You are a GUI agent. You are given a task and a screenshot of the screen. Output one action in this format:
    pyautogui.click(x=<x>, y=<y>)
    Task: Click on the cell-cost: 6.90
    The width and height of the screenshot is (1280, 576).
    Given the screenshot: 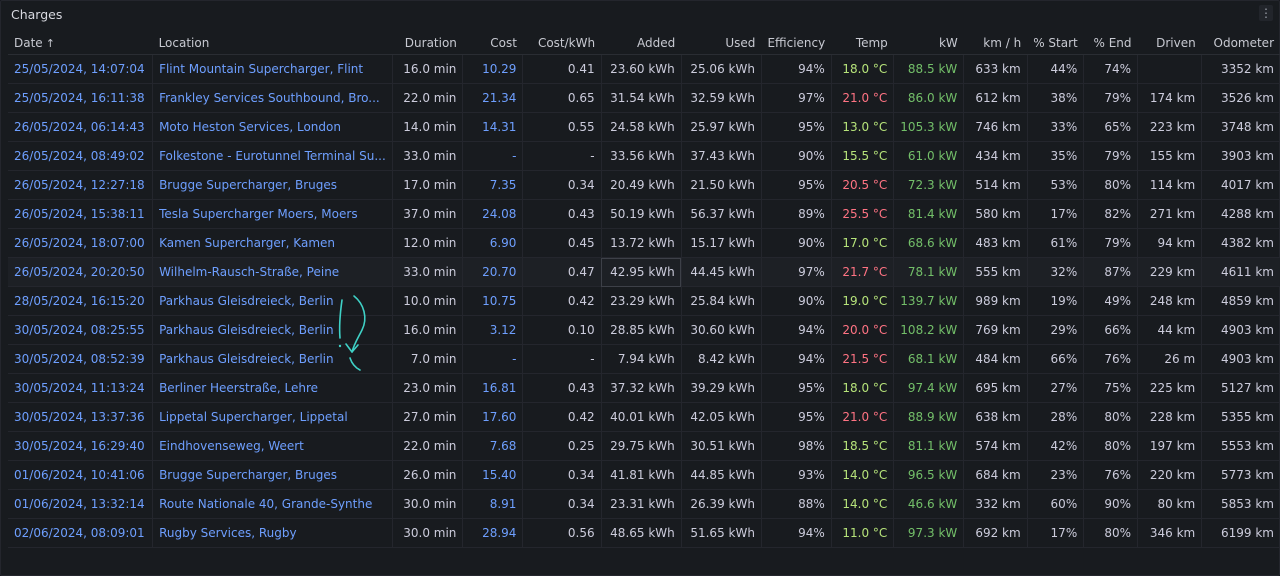 What is the action you would take?
    pyautogui.click(x=493, y=243)
    